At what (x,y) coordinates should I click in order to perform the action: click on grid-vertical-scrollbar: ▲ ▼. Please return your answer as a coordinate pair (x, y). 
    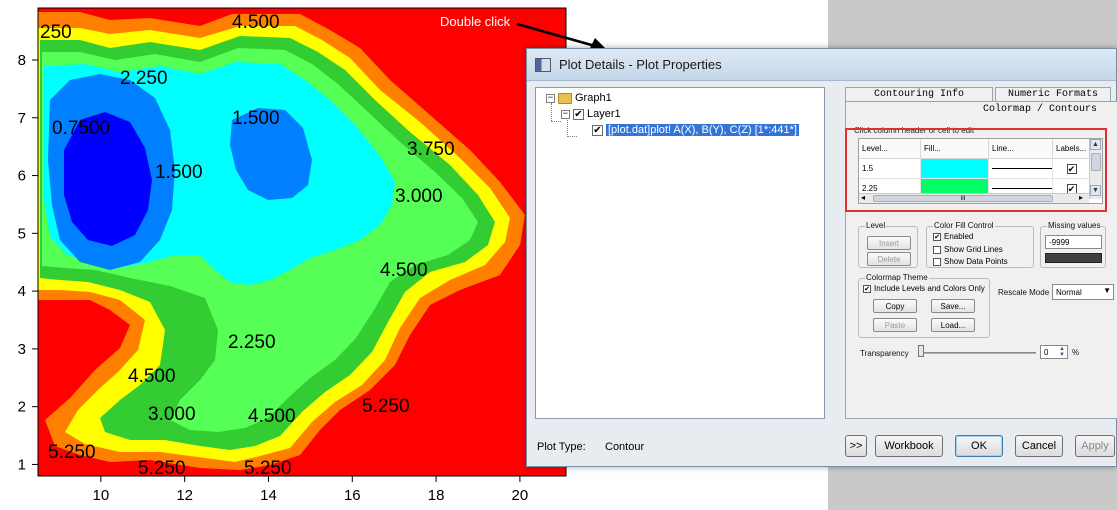
    Looking at the image, I should click on (1095, 169).